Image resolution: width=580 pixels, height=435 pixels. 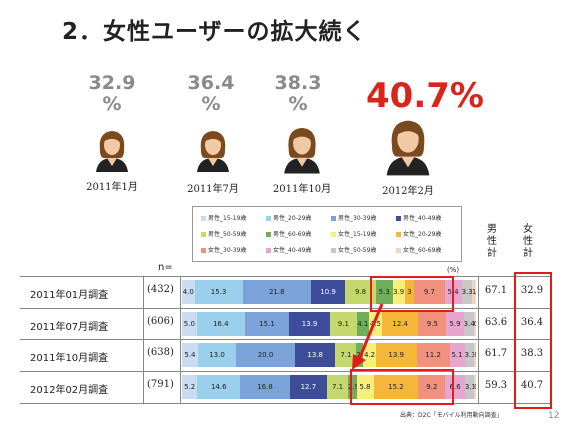 What do you see at coordinates (292, 218) in the screenshot?
I see `legend-label: 男性_20-29歳` at bounding box center [292, 218].